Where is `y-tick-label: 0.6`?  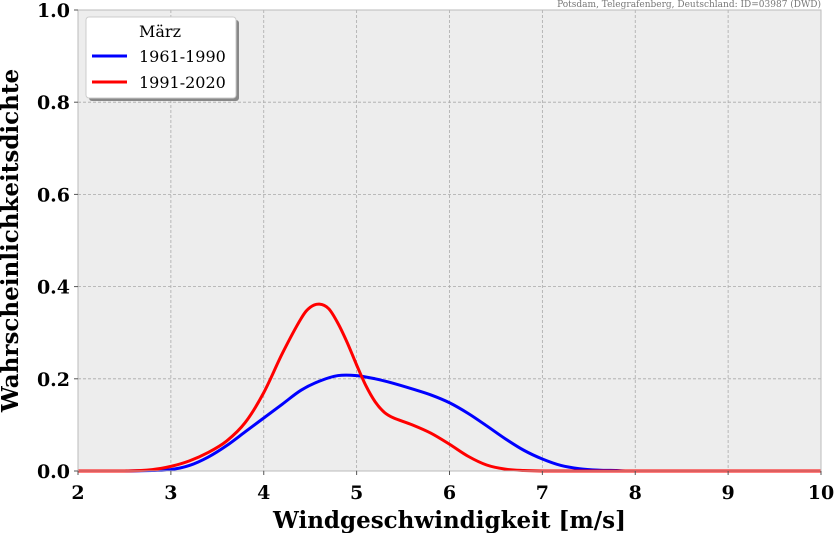 y-tick-label: 0.6 is located at coordinates (53, 195).